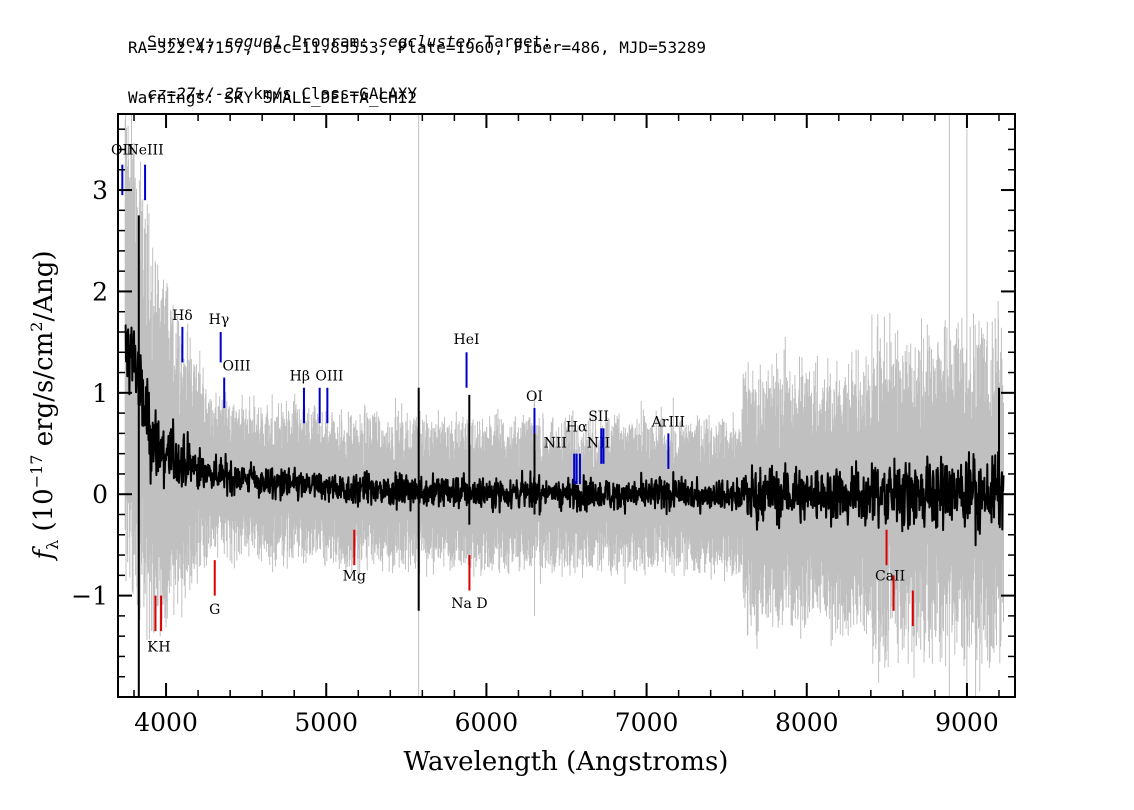  What do you see at coordinates (354, 576) in the screenshot?
I see `absorption-line-label-3: Mg` at bounding box center [354, 576].